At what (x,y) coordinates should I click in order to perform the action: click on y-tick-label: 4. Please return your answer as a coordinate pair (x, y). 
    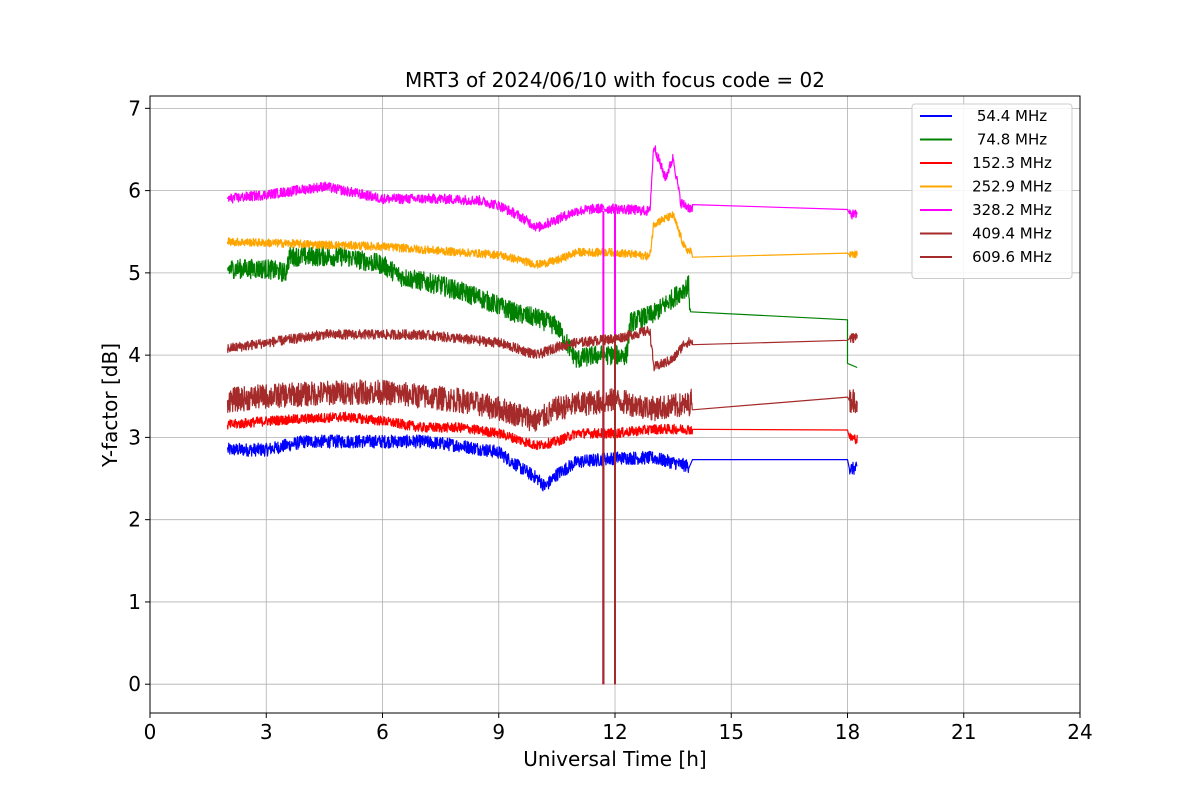
    Looking at the image, I should click on (134, 355).